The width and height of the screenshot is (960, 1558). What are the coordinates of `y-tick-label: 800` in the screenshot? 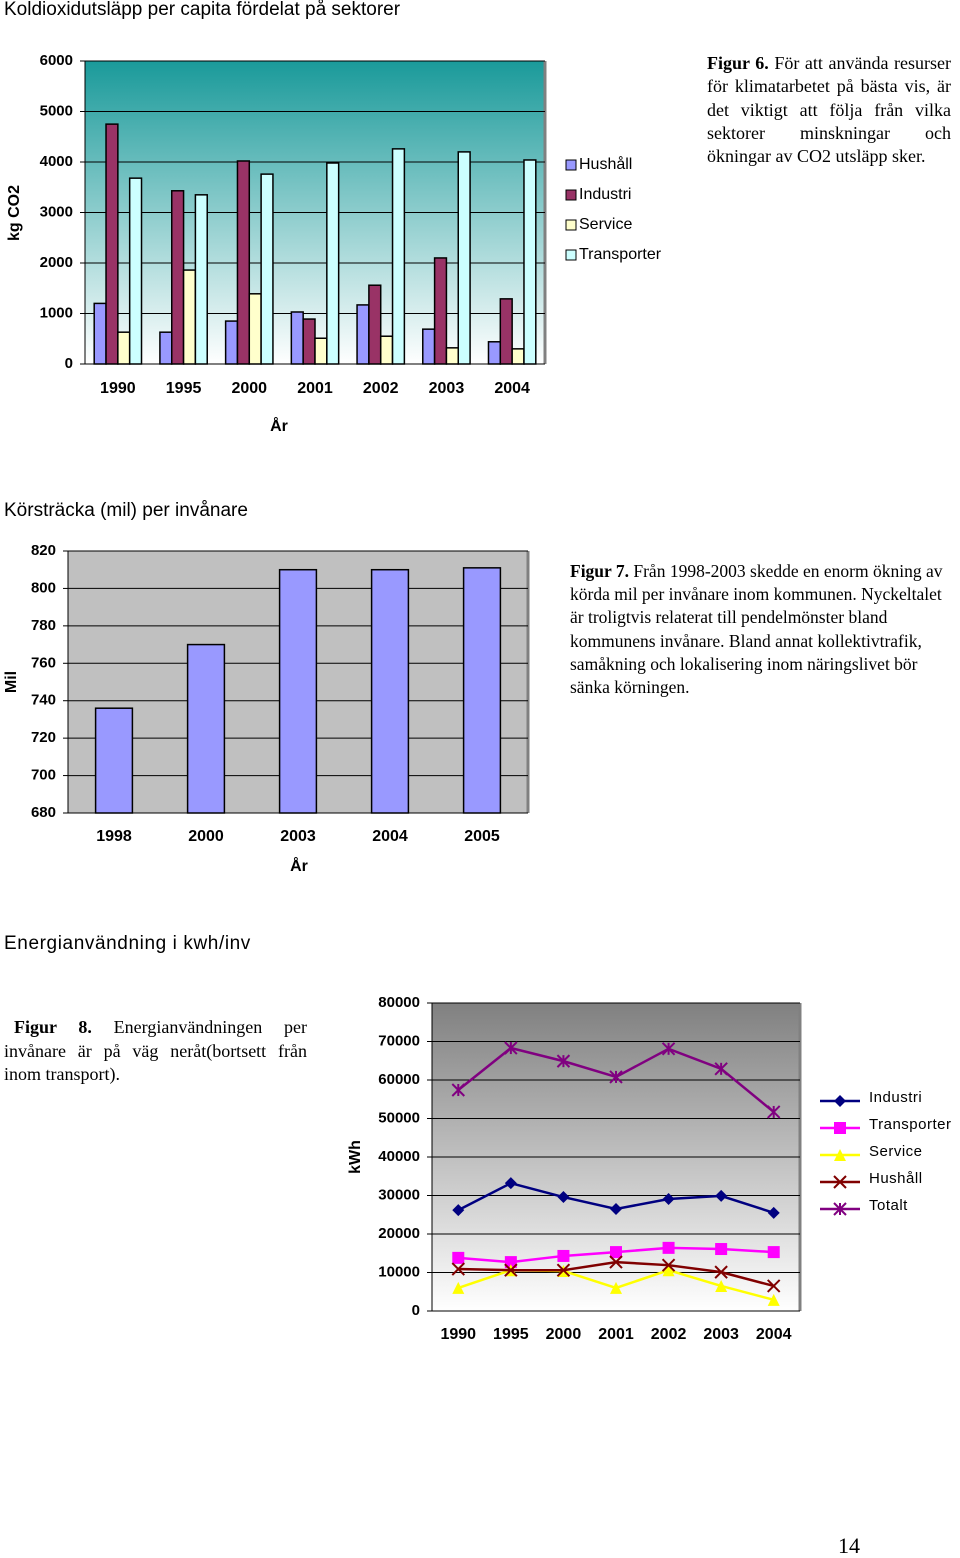 It's located at (43, 587).